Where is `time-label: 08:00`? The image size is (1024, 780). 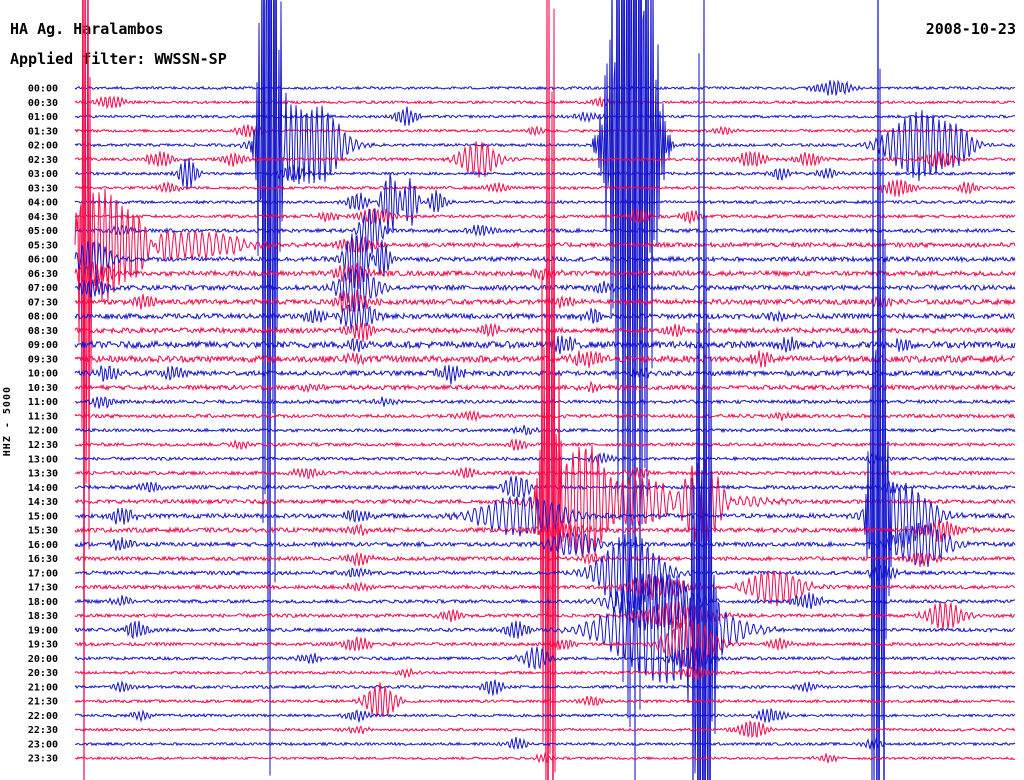
time-label: 08:00 is located at coordinates (43, 317).